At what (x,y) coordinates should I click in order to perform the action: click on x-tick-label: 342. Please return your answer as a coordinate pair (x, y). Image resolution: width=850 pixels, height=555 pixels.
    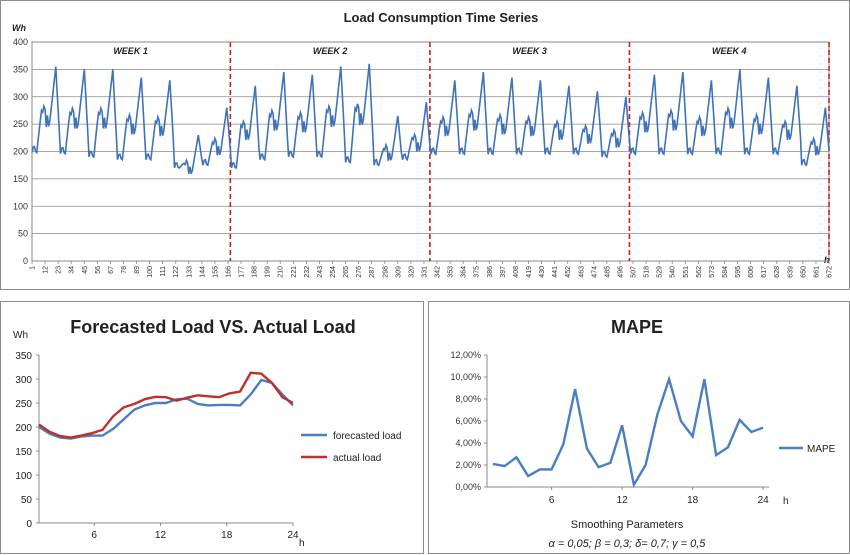
    Looking at the image, I should click on (438, 272).